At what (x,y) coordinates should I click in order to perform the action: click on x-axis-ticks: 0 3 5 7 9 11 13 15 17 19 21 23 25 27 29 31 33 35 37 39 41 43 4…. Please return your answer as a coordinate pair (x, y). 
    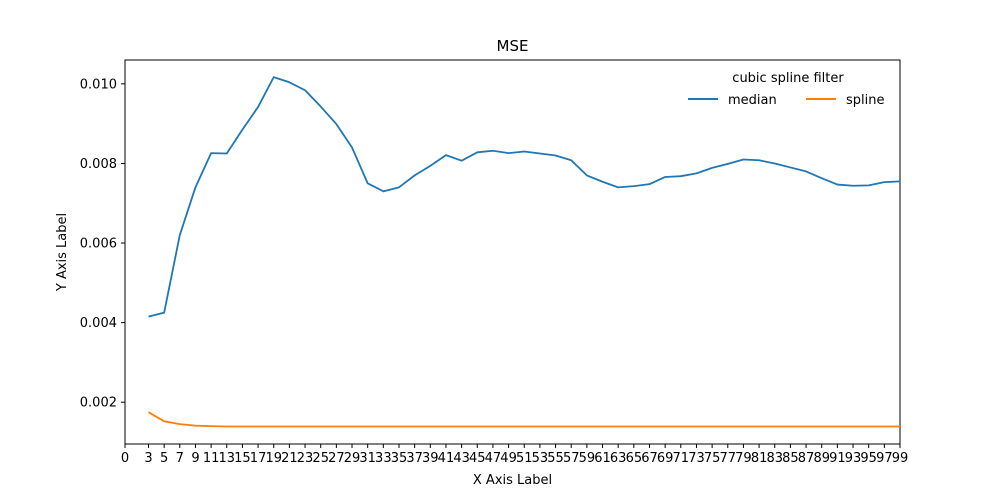
    Looking at the image, I should click on (514, 455).